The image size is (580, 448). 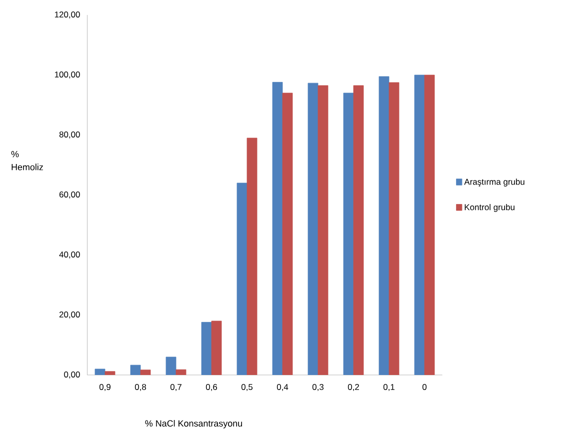 What do you see at coordinates (69, 254) in the screenshot?
I see `y-tick-label: 40,00` at bounding box center [69, 254].